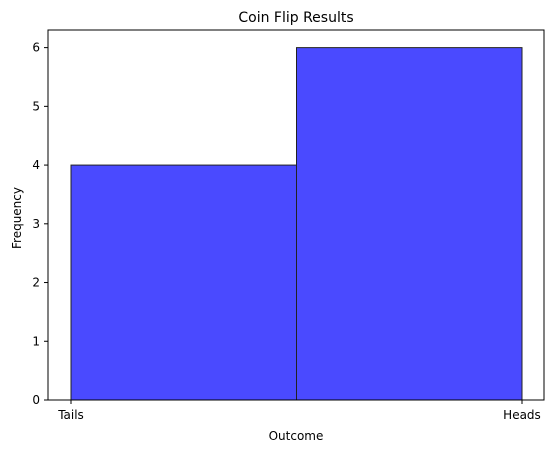  Describe the element at coordinates (296, 436) in the screenshot. I see `x-axis-label: Outcome` at that location.